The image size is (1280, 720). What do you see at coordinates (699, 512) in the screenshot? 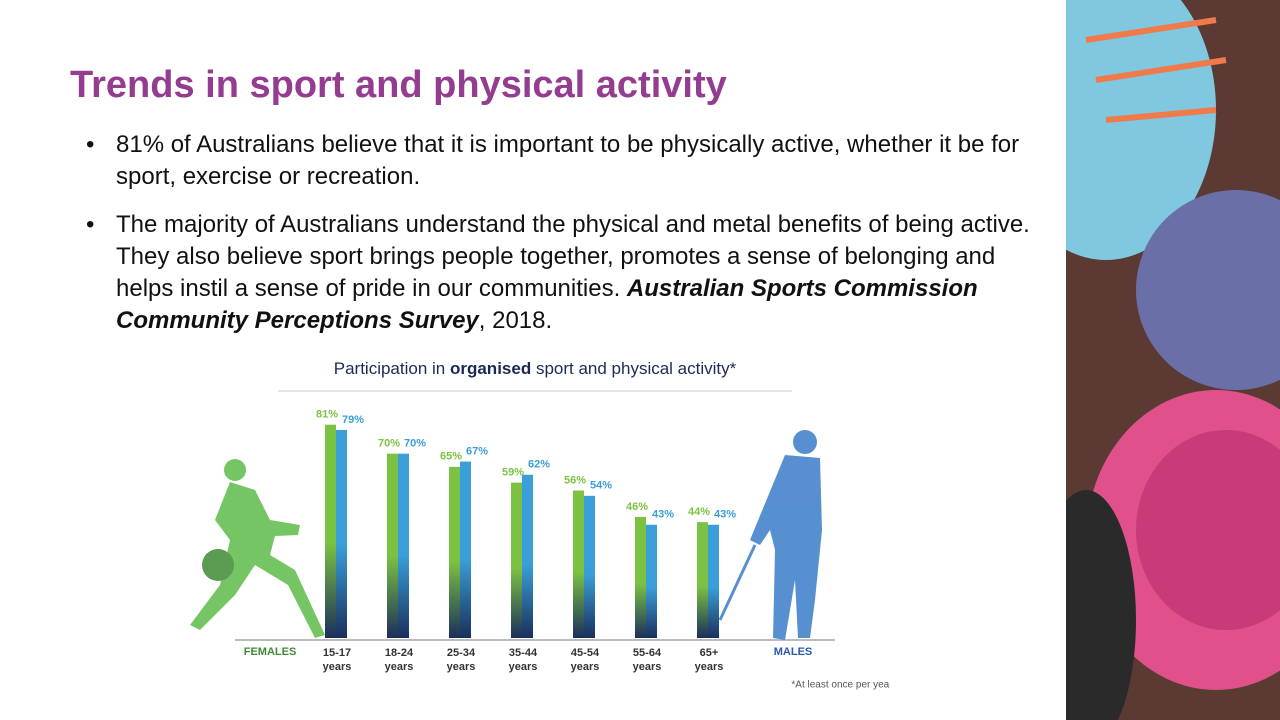
I see `value-label: 44%` at bounding box center [699, 512].